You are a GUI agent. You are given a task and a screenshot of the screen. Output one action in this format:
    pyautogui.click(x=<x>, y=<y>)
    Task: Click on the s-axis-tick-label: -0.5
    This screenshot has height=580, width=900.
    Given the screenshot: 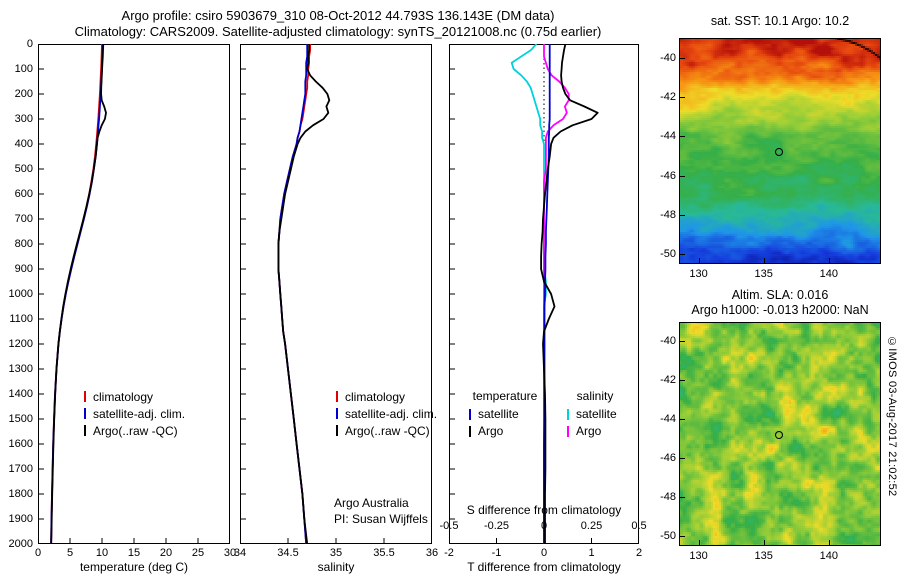 What is the action you would take?
    pyautogui.click(x=449, y=526)
    